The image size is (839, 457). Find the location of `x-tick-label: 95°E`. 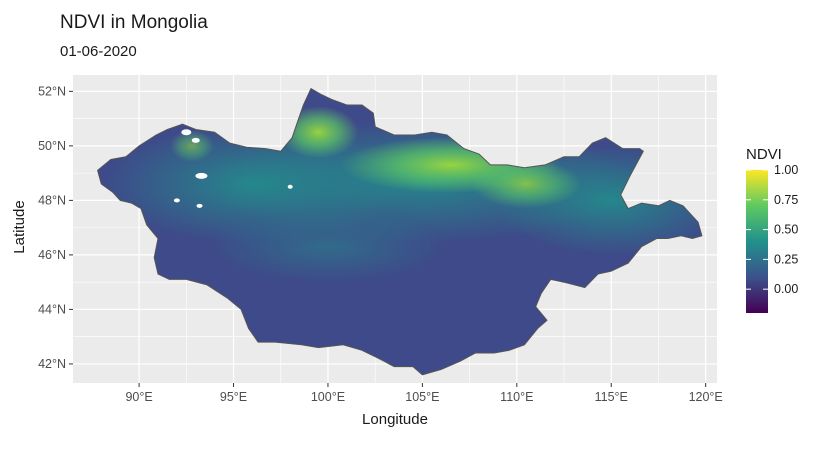

x-tick-label: 95°E is located at coordinates (233, 397).